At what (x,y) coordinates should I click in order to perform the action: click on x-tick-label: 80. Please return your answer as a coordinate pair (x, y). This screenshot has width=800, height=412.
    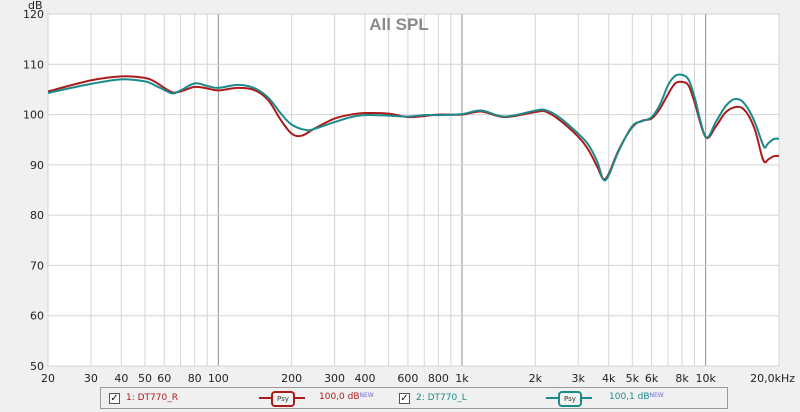
    Looking at the image, I should click on (195, 378).